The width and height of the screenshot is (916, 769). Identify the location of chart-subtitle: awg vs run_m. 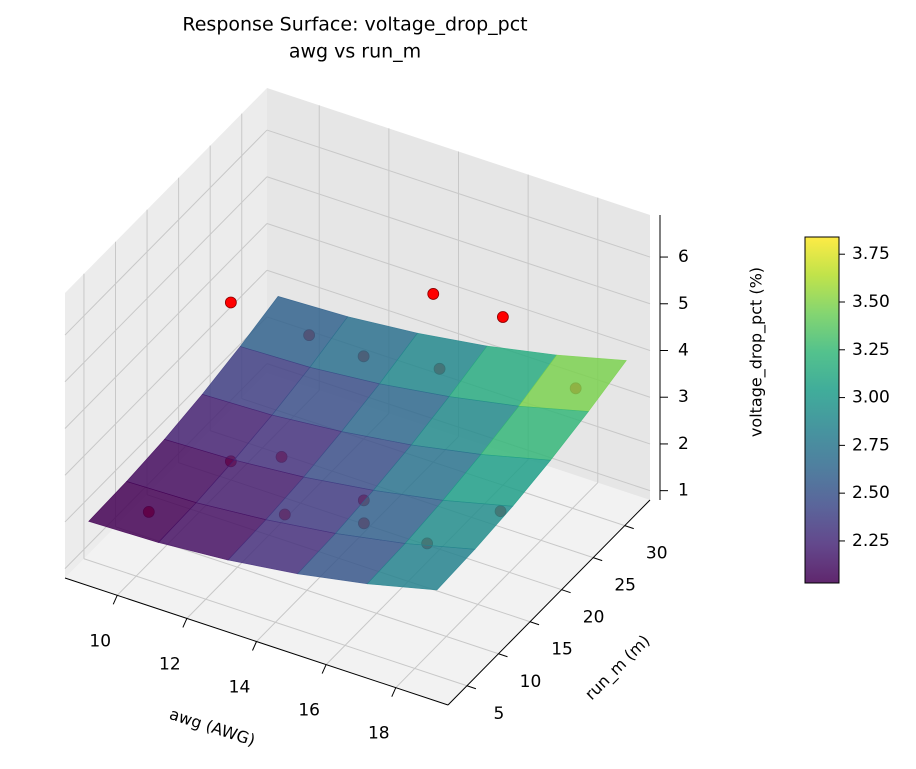
(355, 52).